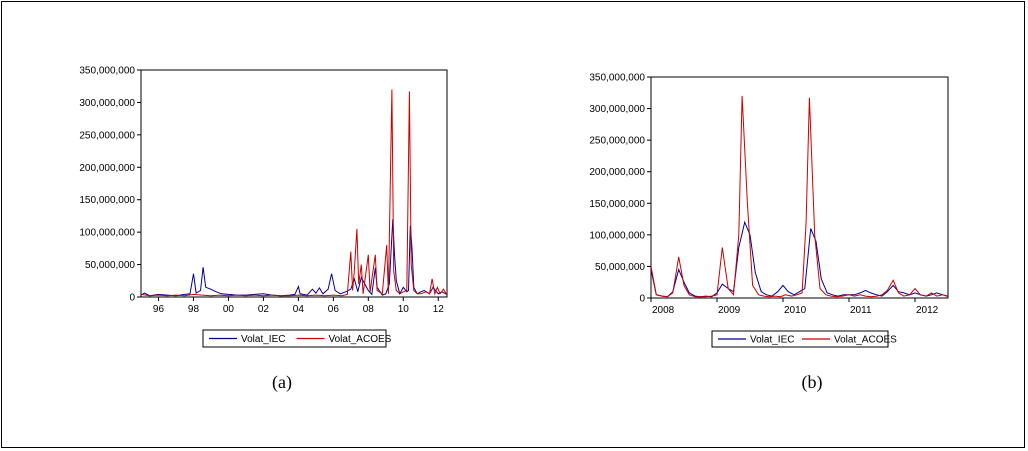 This screenshot has width=1028, height=451. I want to click on x-tick-label: 08, so click(369, 309).